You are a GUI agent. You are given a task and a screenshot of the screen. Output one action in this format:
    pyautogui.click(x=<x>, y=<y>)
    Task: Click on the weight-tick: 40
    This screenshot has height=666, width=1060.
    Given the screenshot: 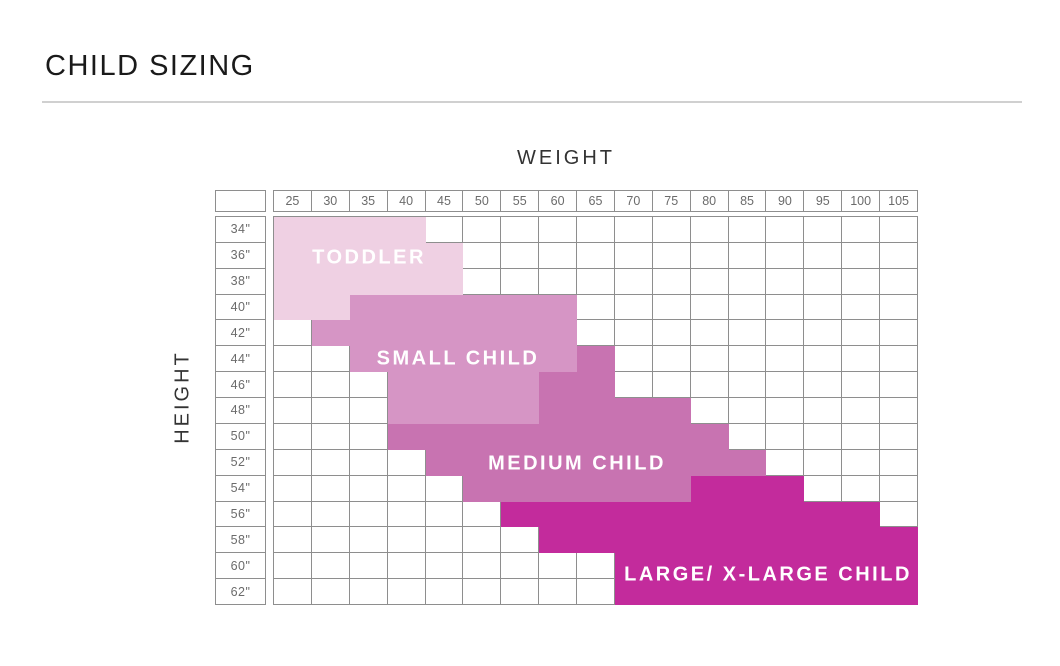 What is the action you would take?
    pyautogui.click(x=406, y=201)
    